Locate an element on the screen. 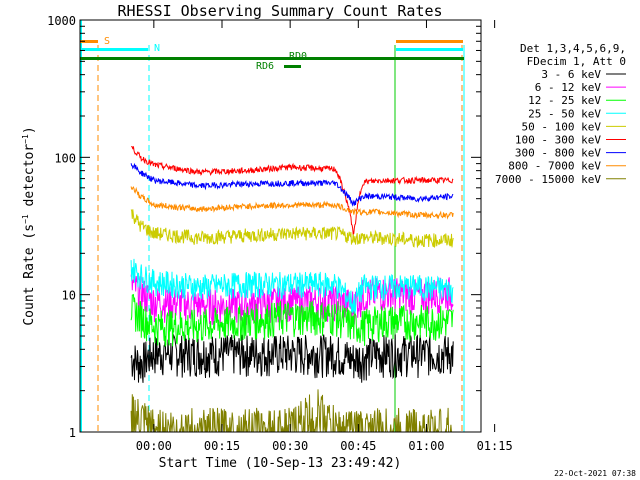  rd0-bar is located at coordinates (272, 58).